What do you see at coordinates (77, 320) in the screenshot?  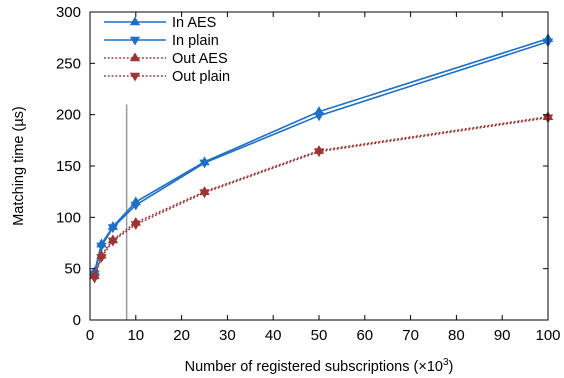 I see `y-tick-label: 0` at bounding box center [77, 320].